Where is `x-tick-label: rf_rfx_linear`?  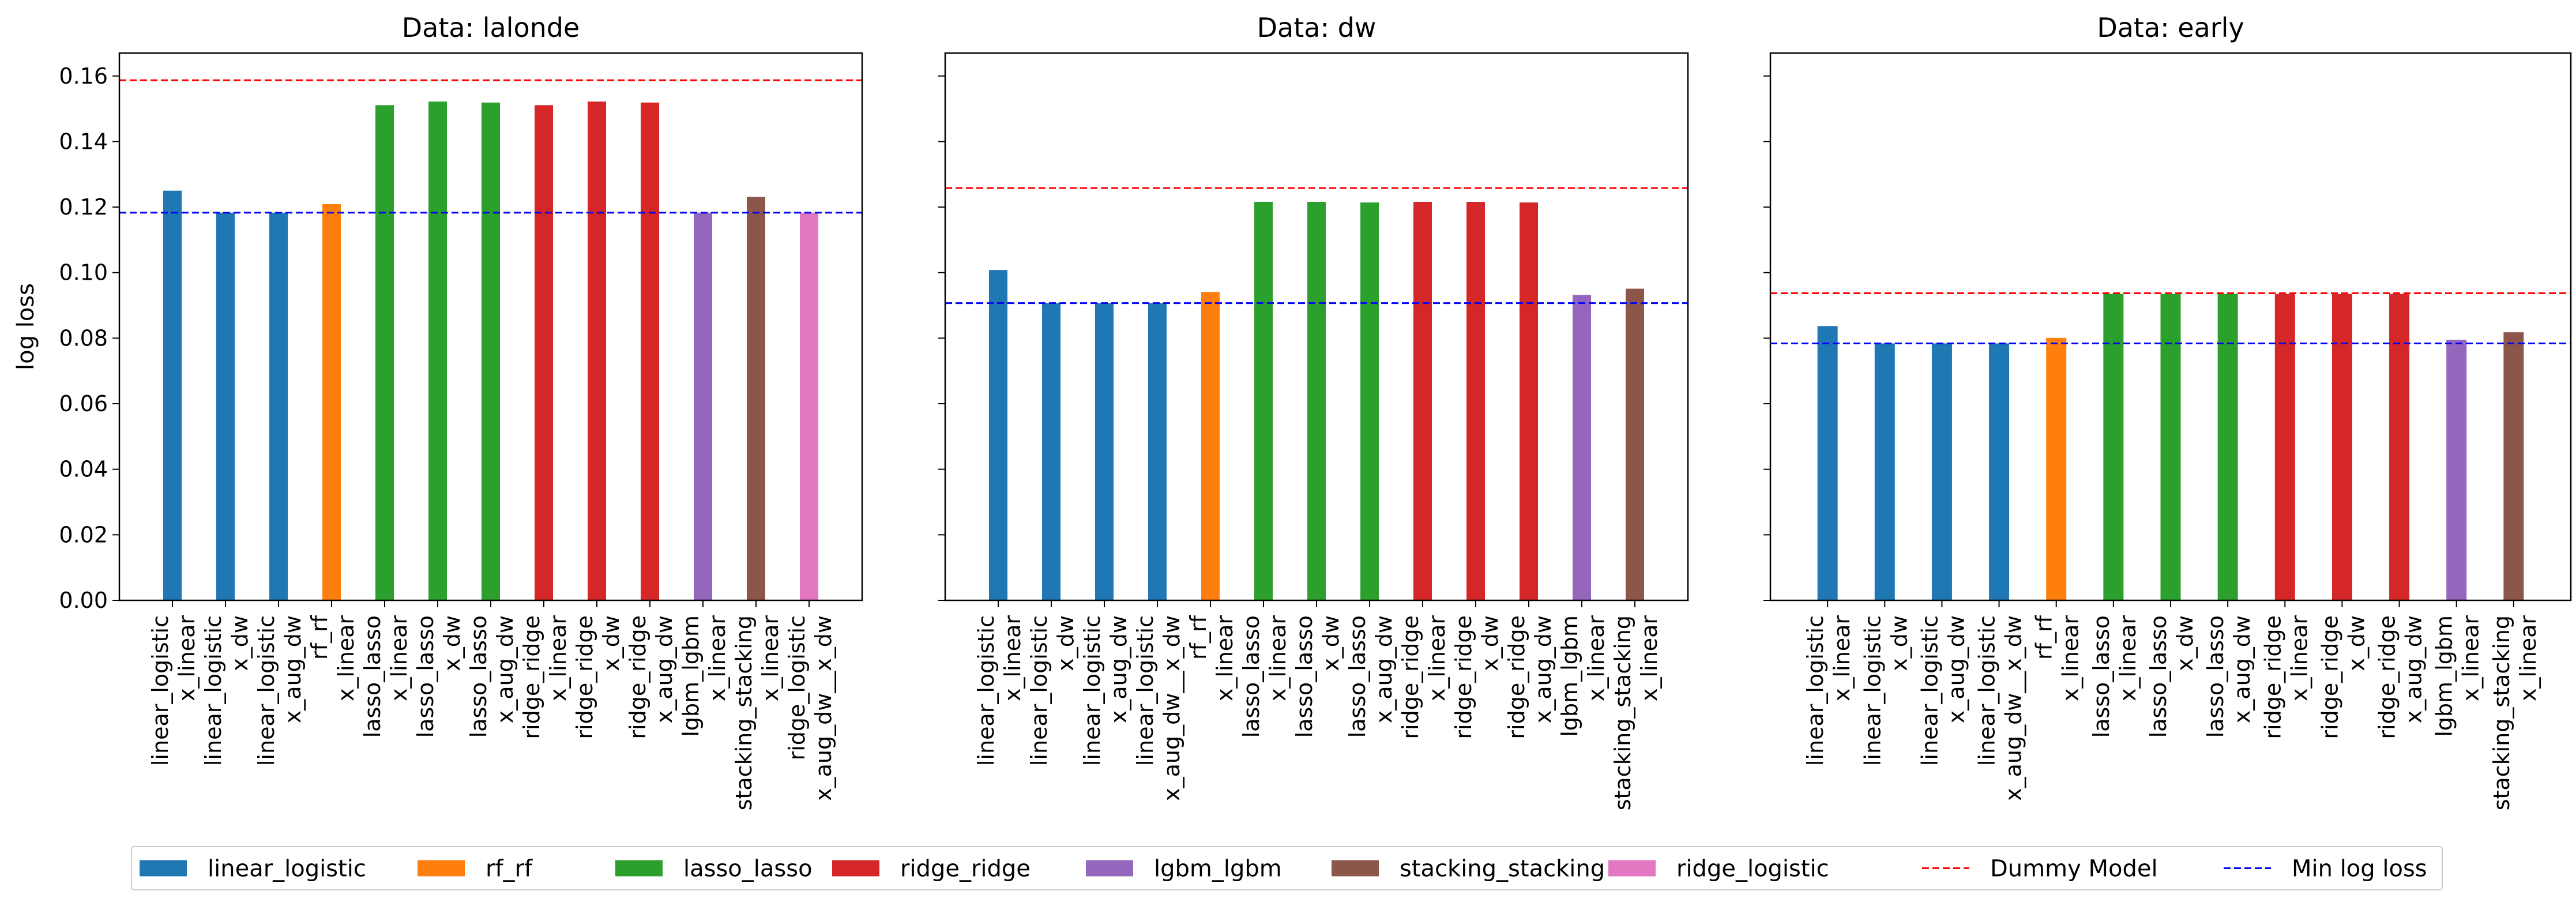 x-tick-label: rf_rfx_linear is located at coordinates (1212, 657).